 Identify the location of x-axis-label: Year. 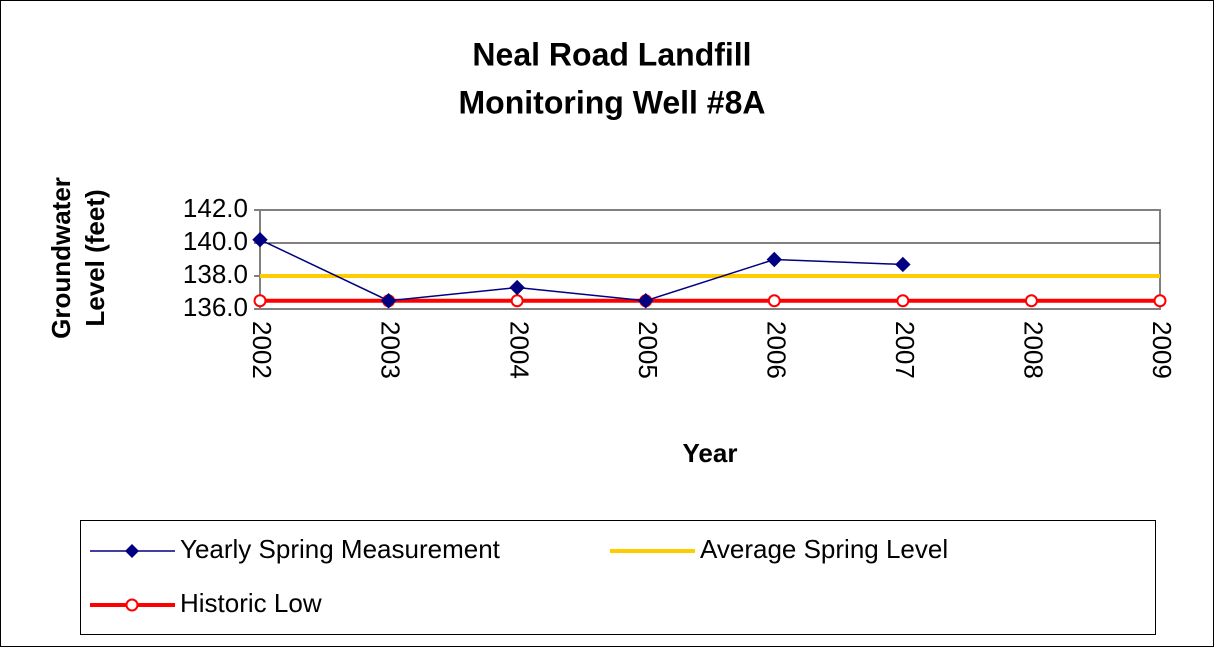
(710, 453).